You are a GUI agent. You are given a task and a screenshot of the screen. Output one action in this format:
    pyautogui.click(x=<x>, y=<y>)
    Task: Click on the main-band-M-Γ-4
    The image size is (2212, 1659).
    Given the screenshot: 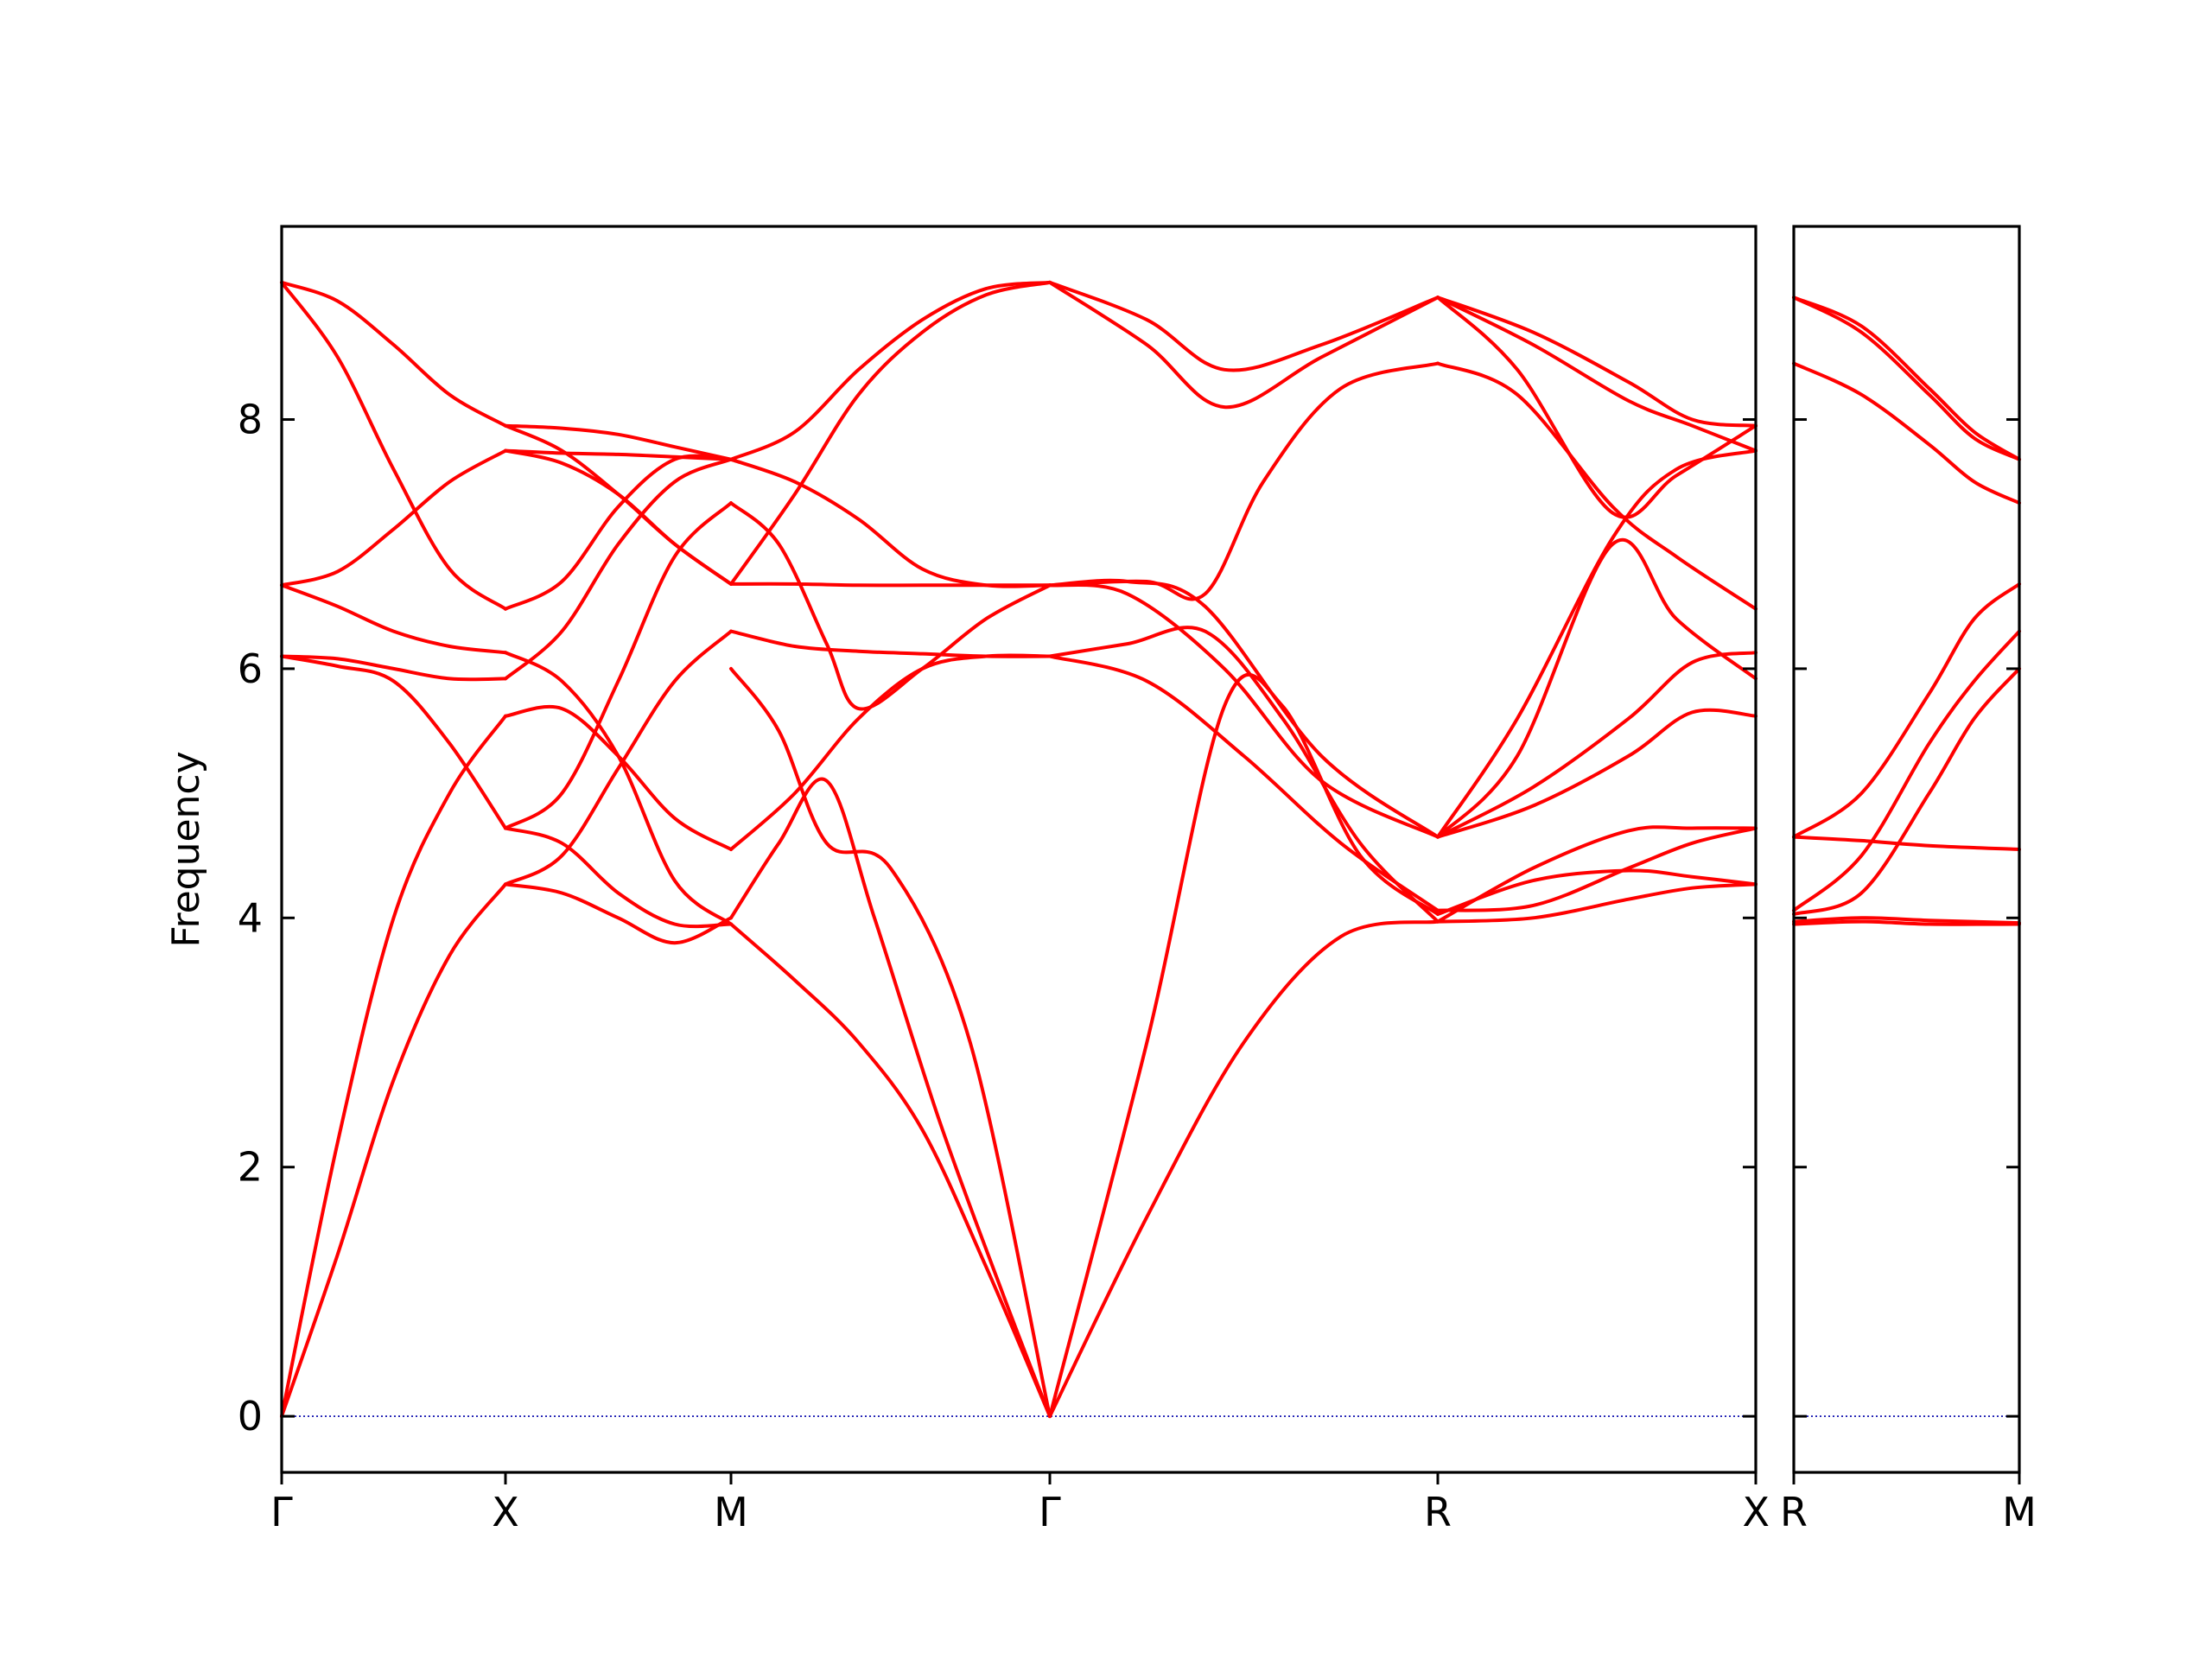 What is the action you would take?
    pyautogui.click(x=890, y=643)
    